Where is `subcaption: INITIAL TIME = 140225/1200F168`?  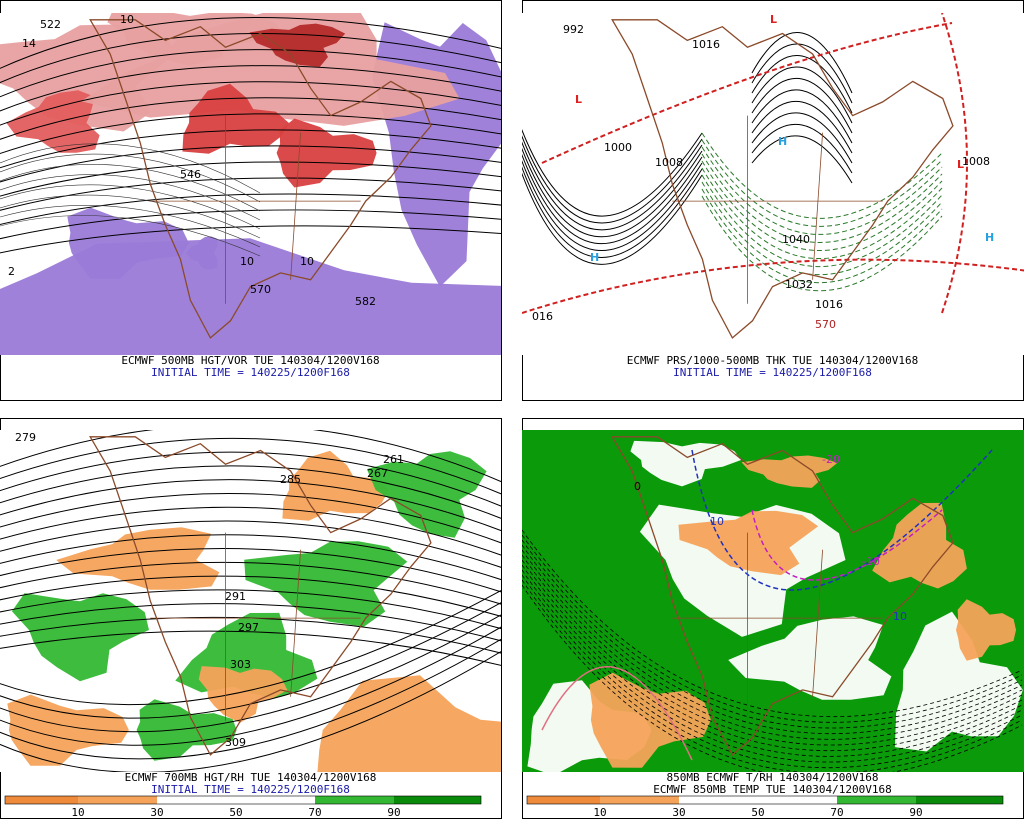
subcaption: INITIAL TIME = 140225/1200F168 is located at coordinates (250, 372).